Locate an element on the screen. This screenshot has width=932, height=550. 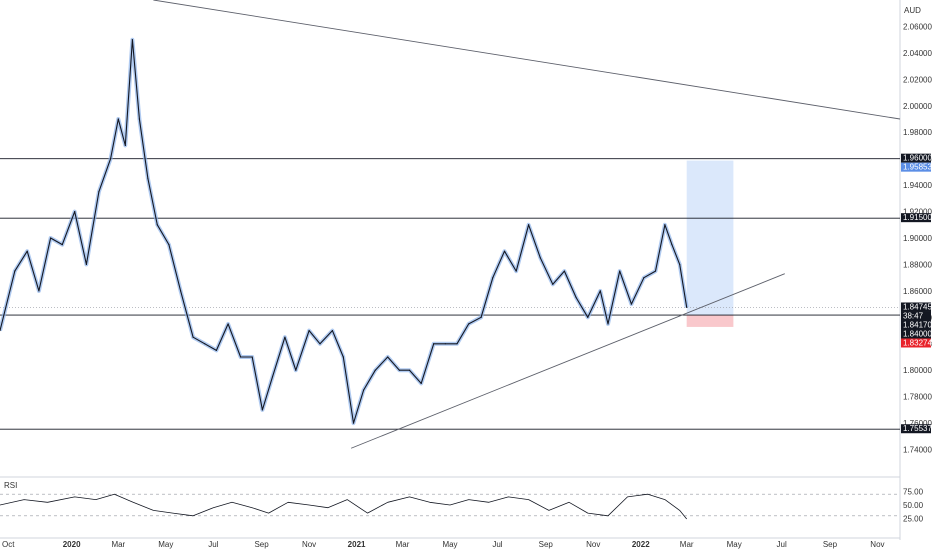
price-tag-label: 1.83274 is located at coordinates (917, 342).